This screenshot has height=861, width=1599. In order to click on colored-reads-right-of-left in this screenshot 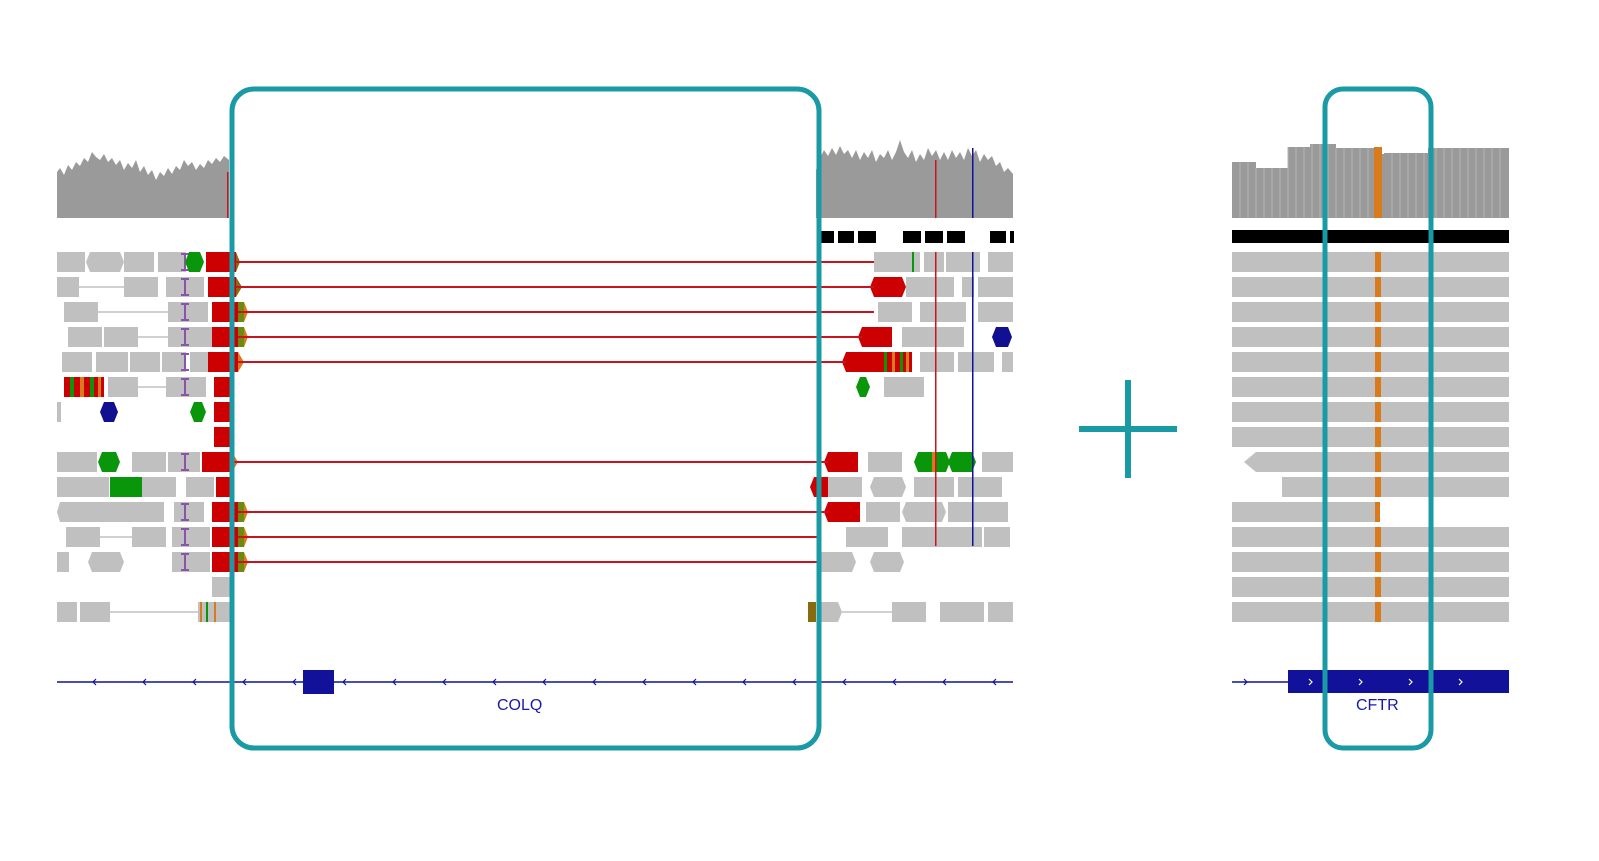, I will do `click(910, 437)`.